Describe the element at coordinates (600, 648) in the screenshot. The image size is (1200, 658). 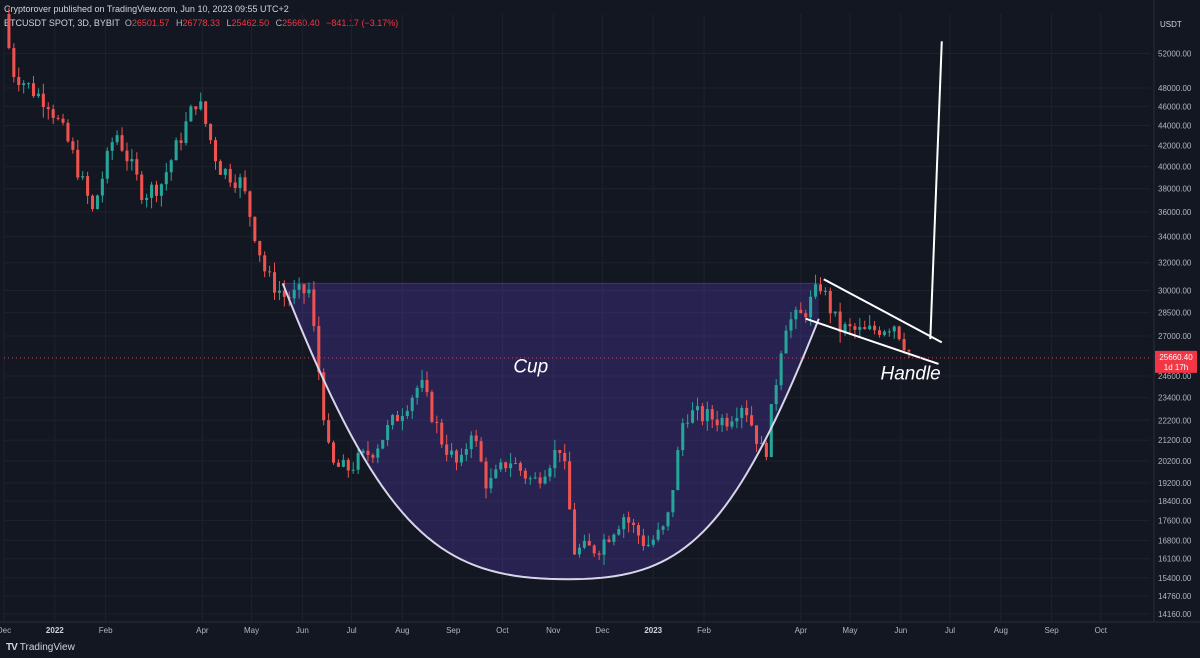
I see `footer-bar: TV TradingView` at that location.